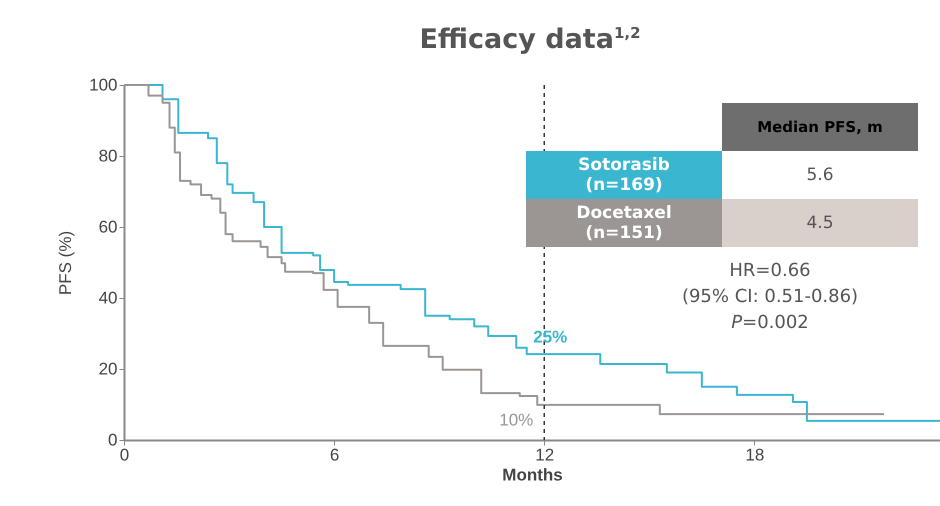 The image size is (940, 506). Describe the element at coordinates (113, 440) in the screenshot. I see `y-tick-label: 0` at that location.